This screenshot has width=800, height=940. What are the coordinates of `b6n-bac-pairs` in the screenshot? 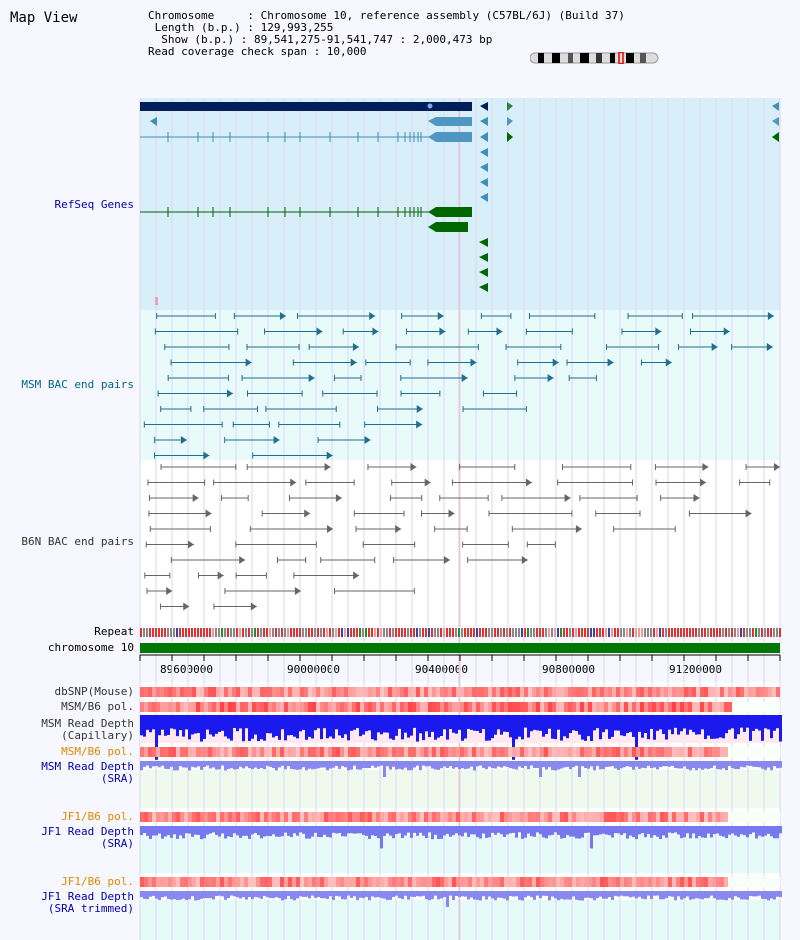 It's located at (462, 537).